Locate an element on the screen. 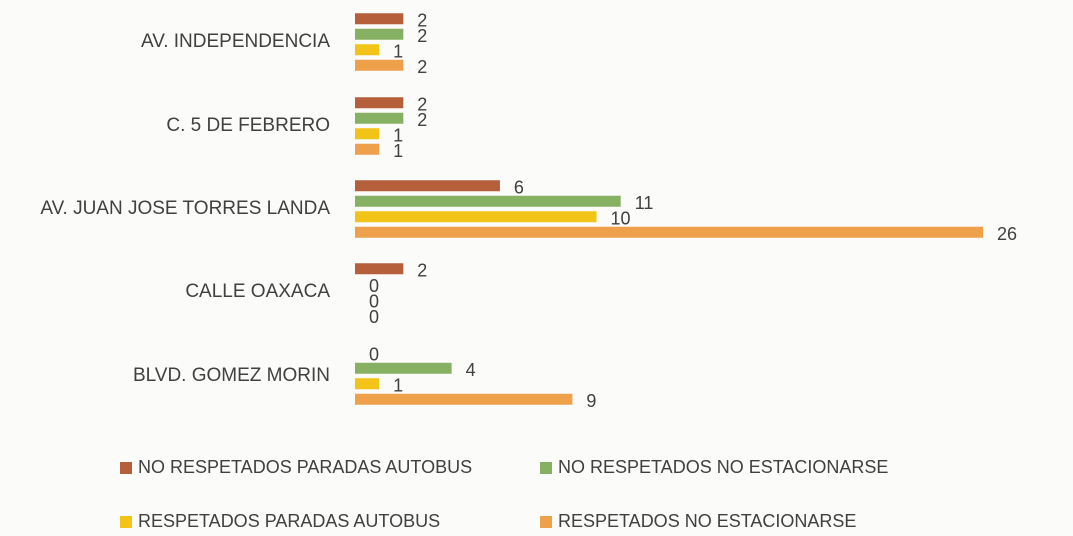  legend-label: NO RESPETADOS NO ESTACIONARSE is located at coordinates (723, 467).